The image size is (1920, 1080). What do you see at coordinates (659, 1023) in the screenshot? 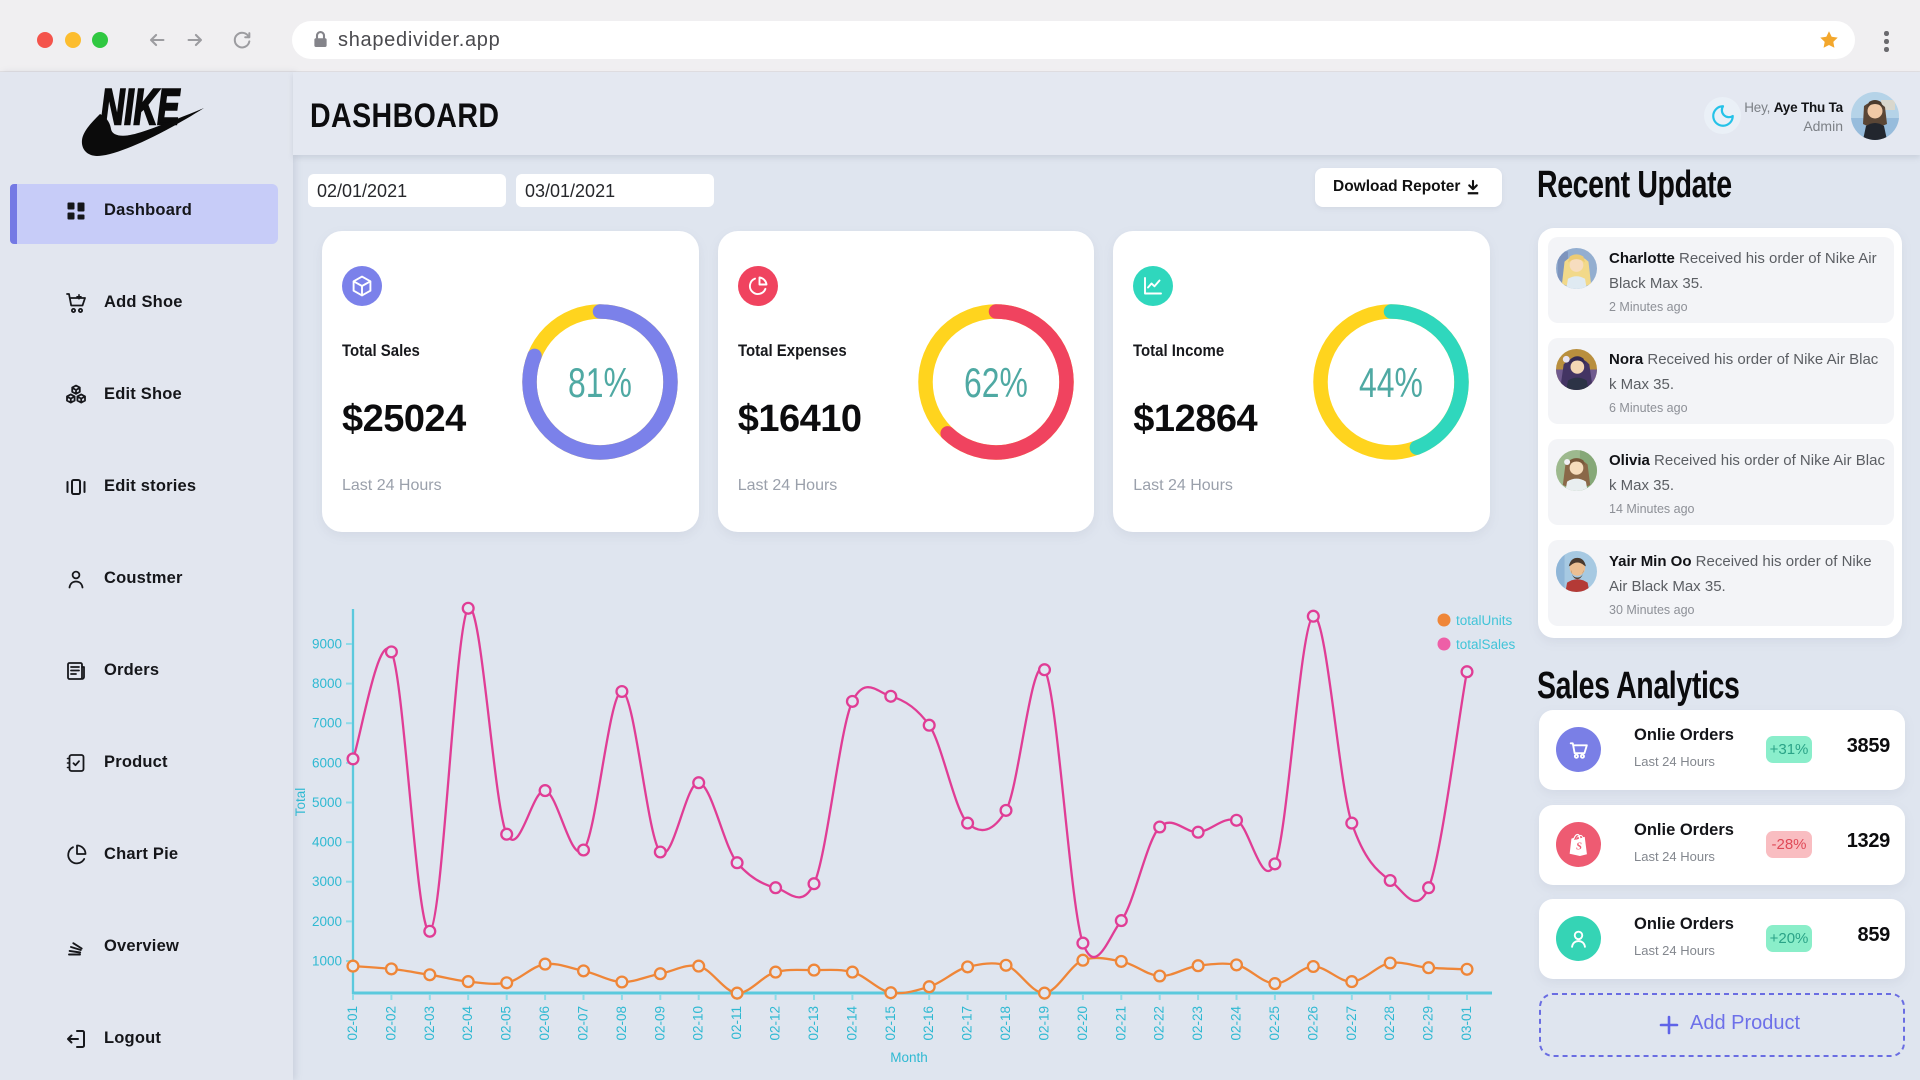
I see `svg-text: 02-09` at bounding box center [659, 1023].